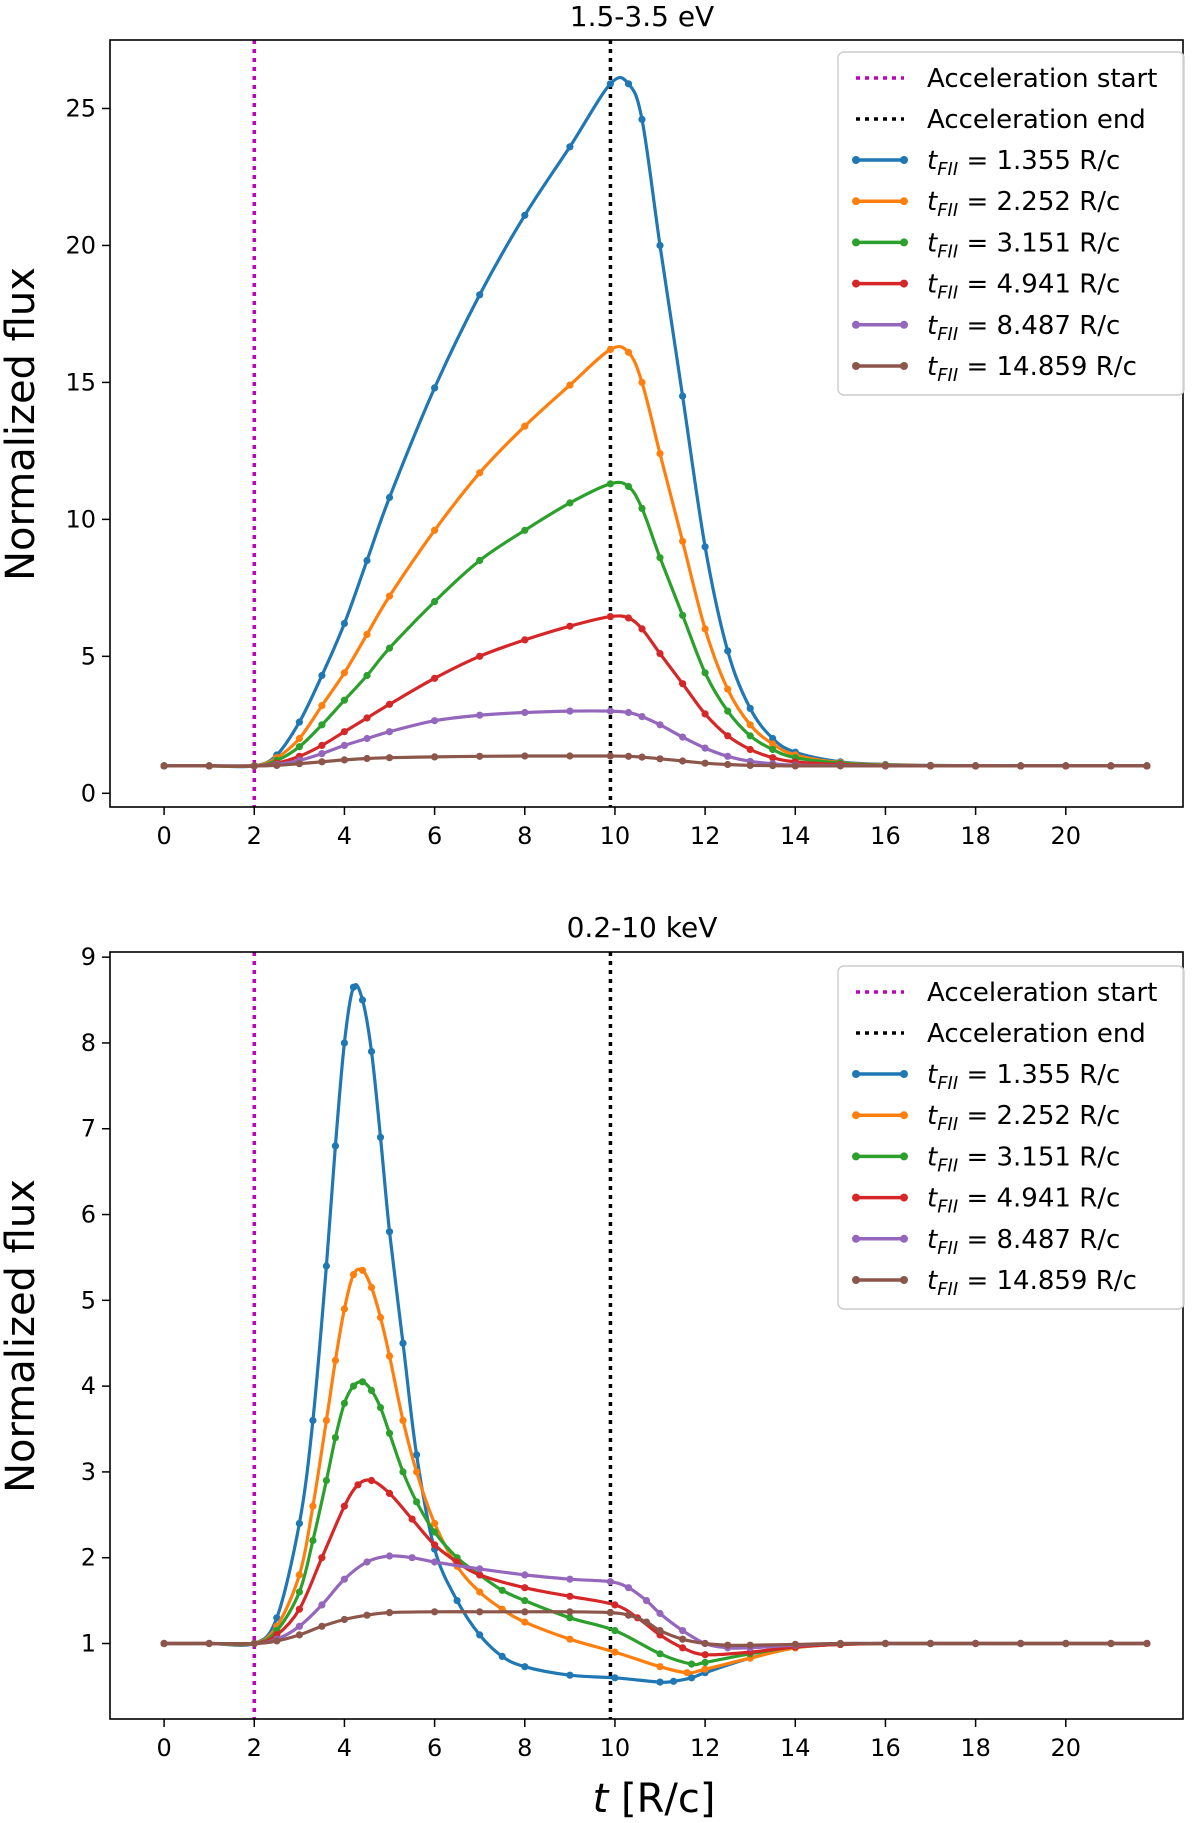 The height and width of the screenshot is (1823, 1200). I want to click on y-tick-label: 3, so click(88, 1472).